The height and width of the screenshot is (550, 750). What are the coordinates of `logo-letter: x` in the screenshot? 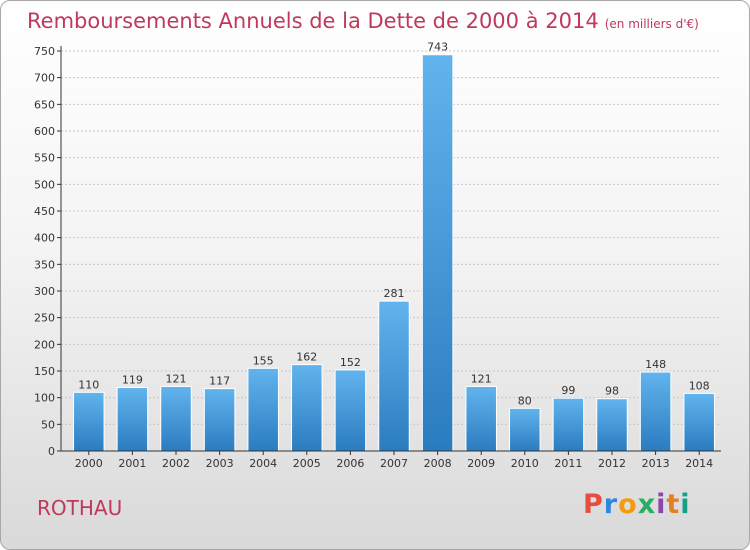 It's located at (647, 504).